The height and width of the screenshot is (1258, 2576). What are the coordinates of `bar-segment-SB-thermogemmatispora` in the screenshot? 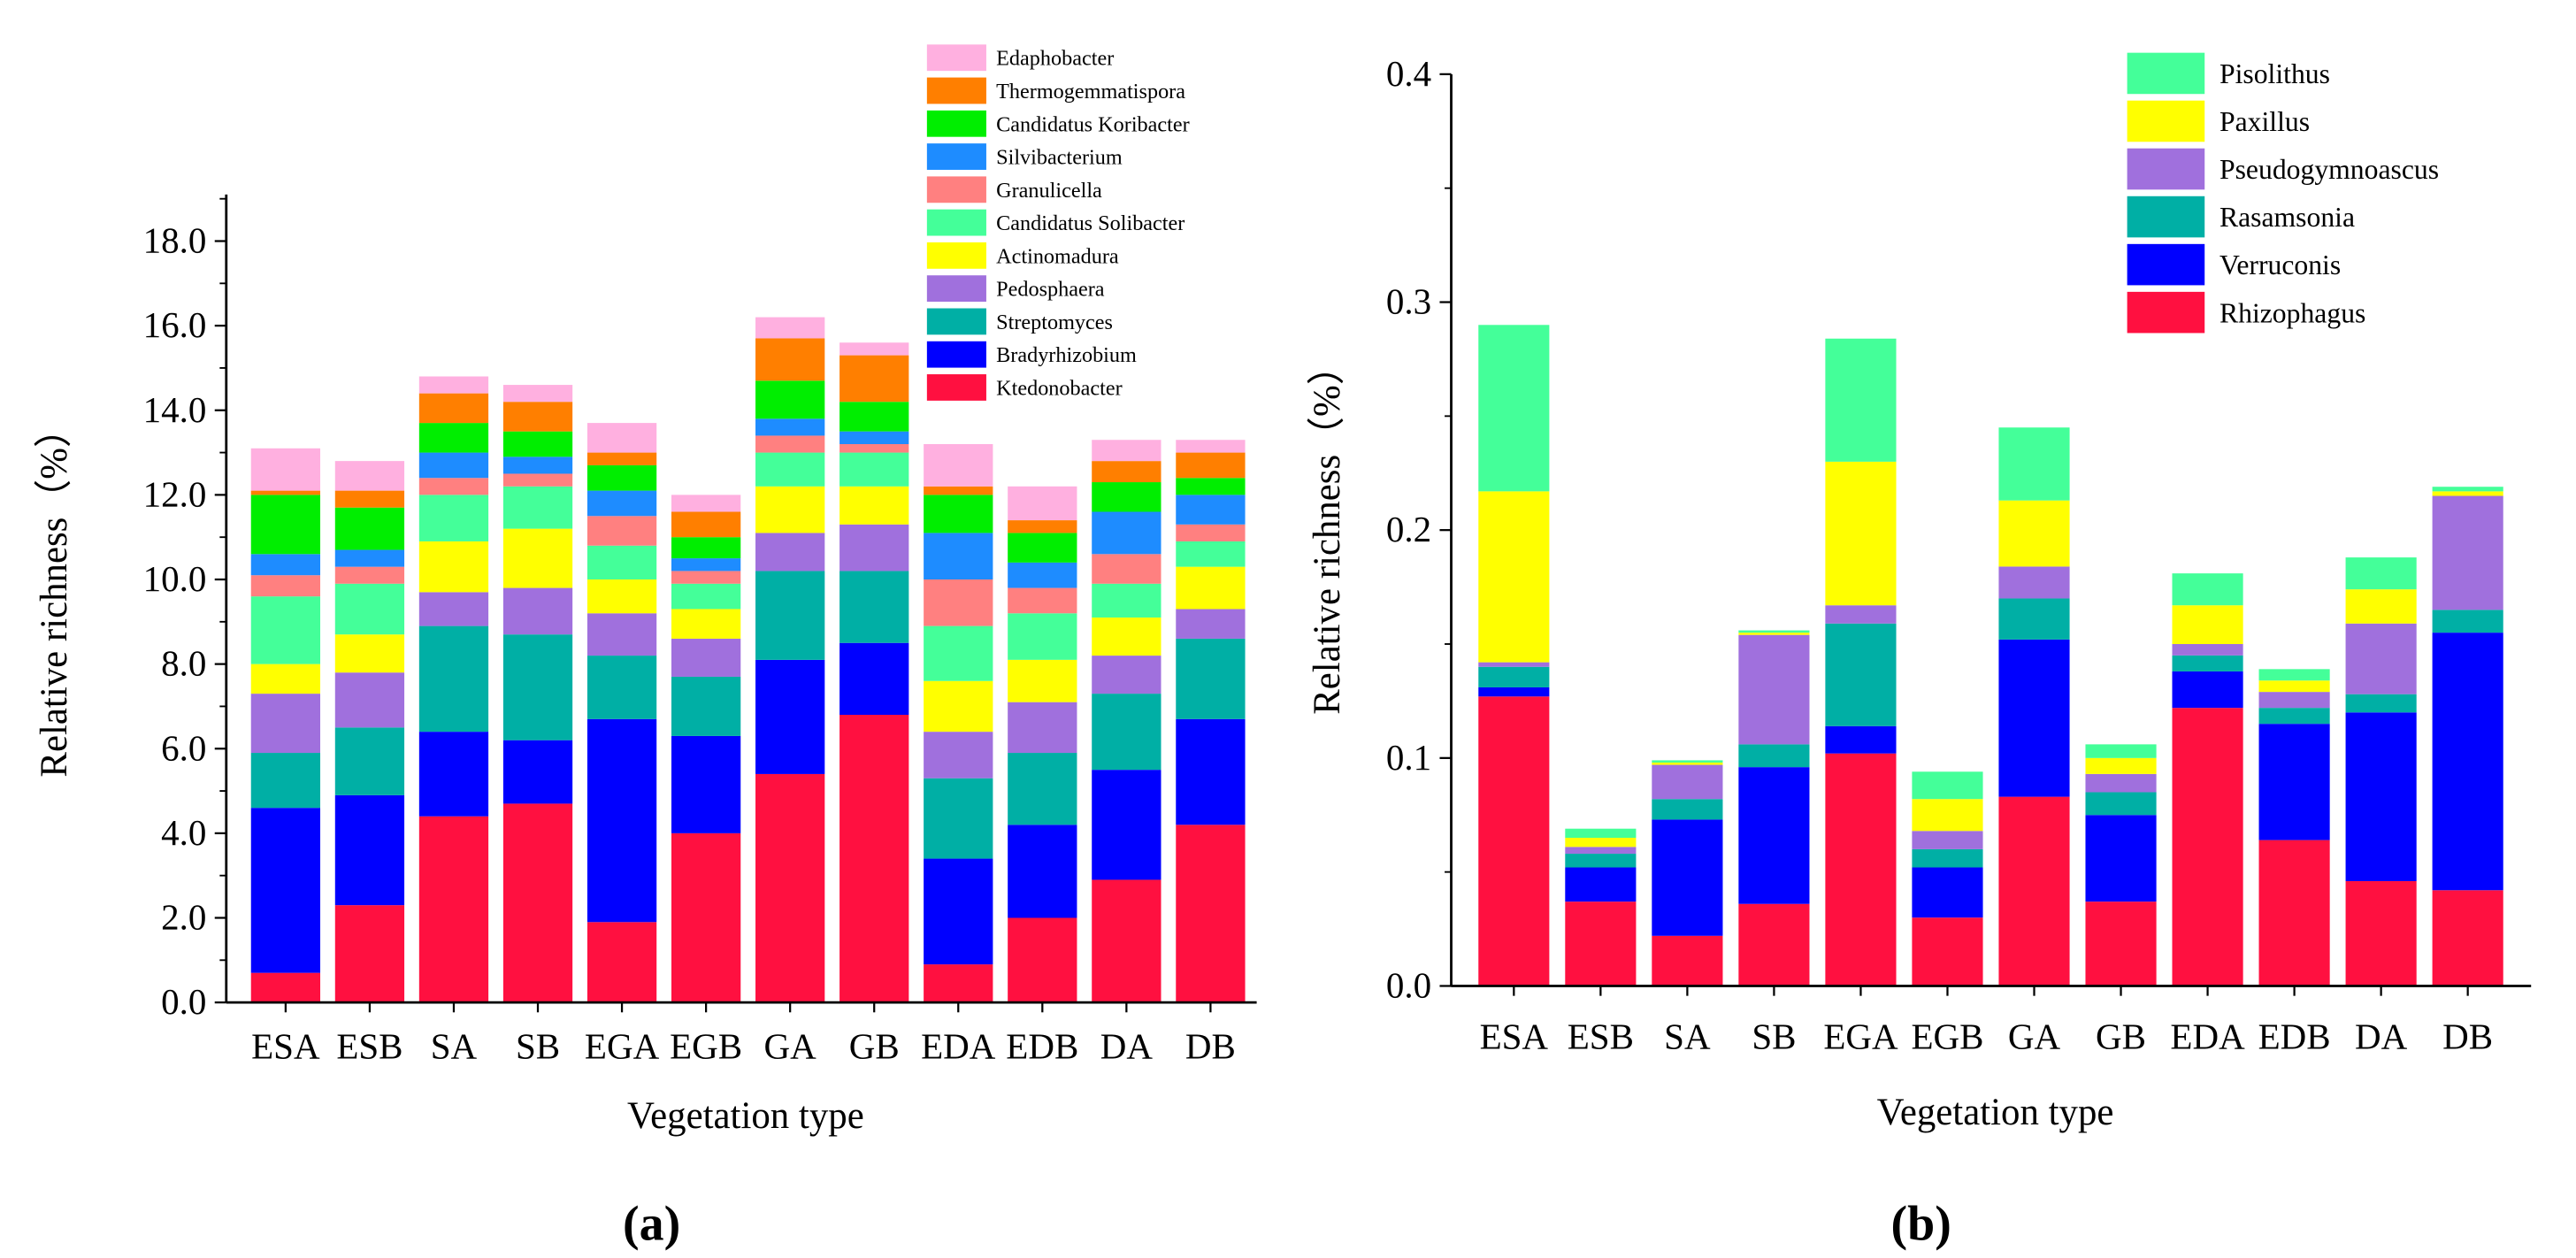 It's located at (537, 417).